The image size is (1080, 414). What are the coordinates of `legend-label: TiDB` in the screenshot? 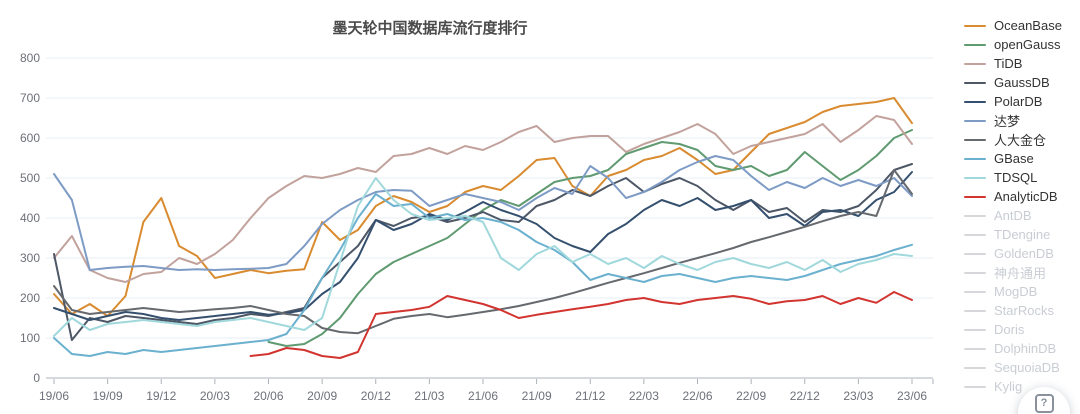 It's located at (1008, 63).